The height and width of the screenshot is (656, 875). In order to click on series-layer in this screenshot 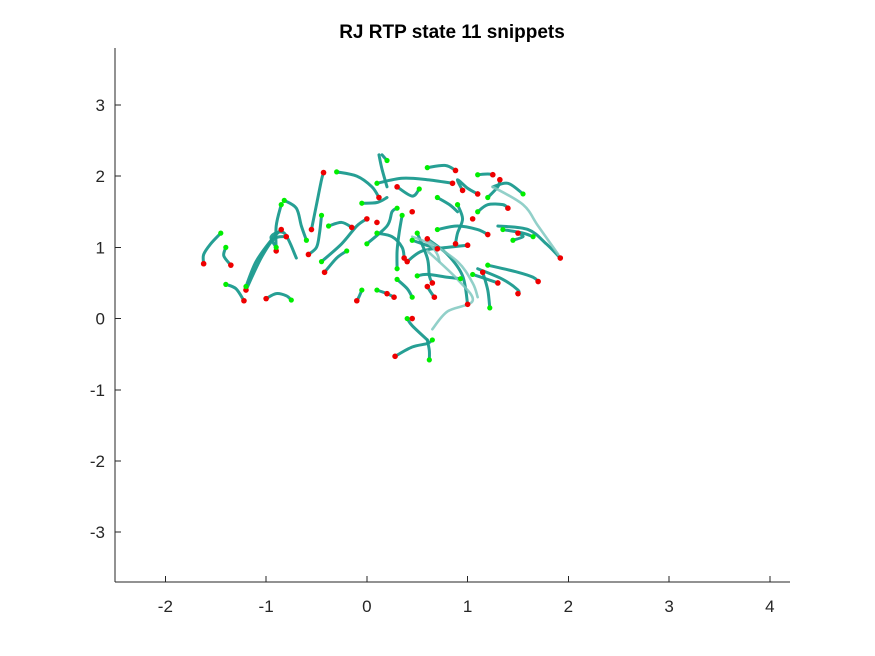, I will do `click(381, 257)`.